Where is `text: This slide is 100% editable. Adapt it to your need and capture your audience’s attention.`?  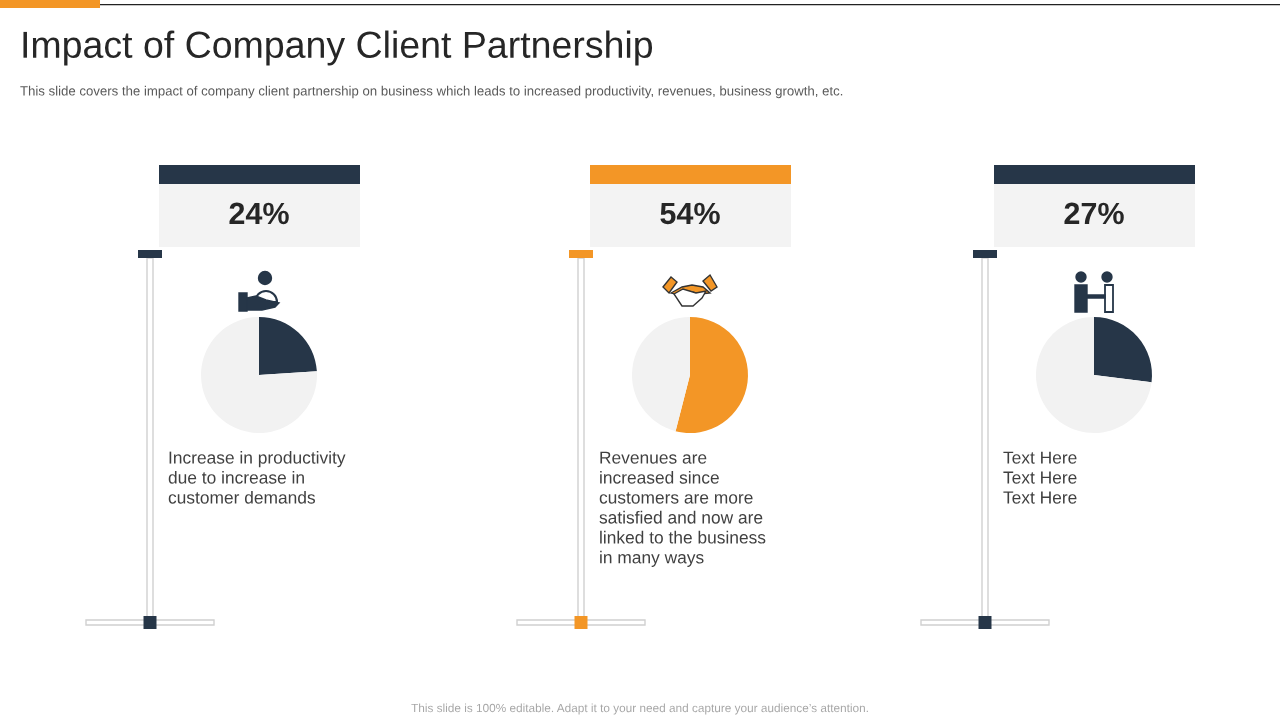
text: This slide is 100% editable. Adapt it to your need and capture your audience’s attention. is located at coordinates (639, 709).